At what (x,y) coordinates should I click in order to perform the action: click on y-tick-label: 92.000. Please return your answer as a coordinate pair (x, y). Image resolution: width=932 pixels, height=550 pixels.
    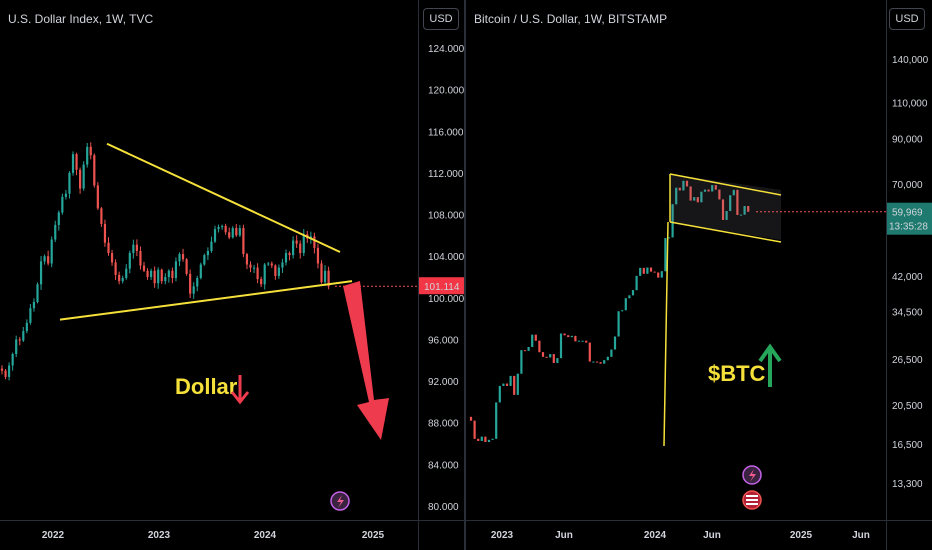
    Looking at the image, I should click on (443, 382).